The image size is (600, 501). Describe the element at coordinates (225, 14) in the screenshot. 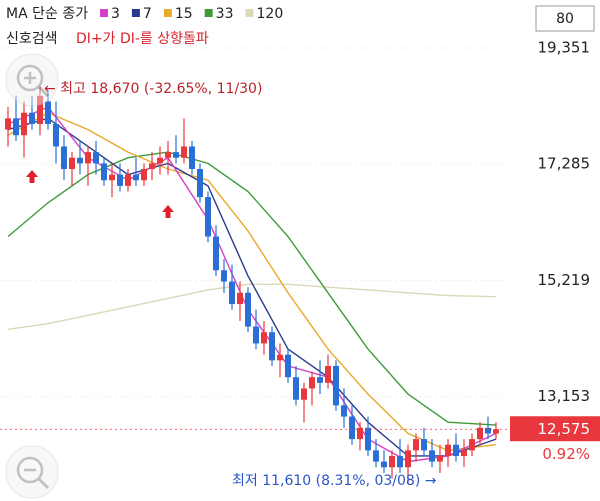

I see `legend-label: 33` at that location.